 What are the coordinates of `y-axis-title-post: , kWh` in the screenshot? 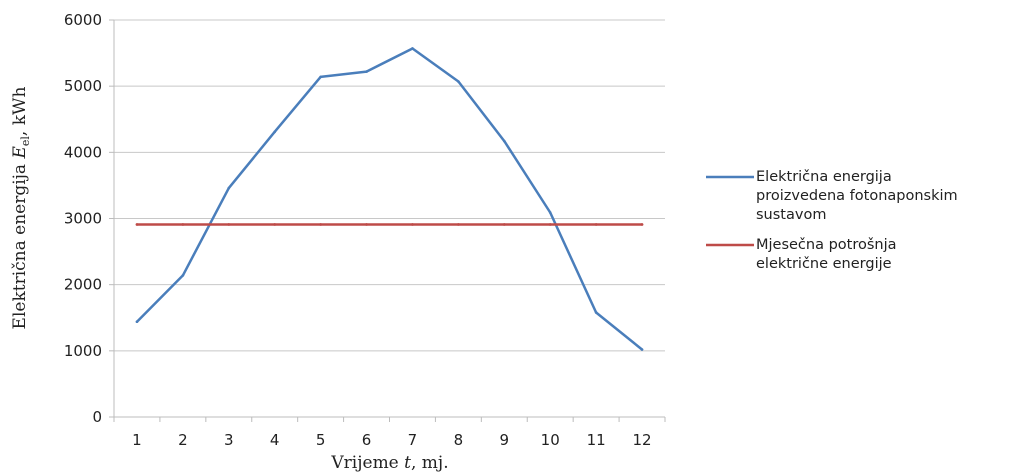 It's located at (20, 111).